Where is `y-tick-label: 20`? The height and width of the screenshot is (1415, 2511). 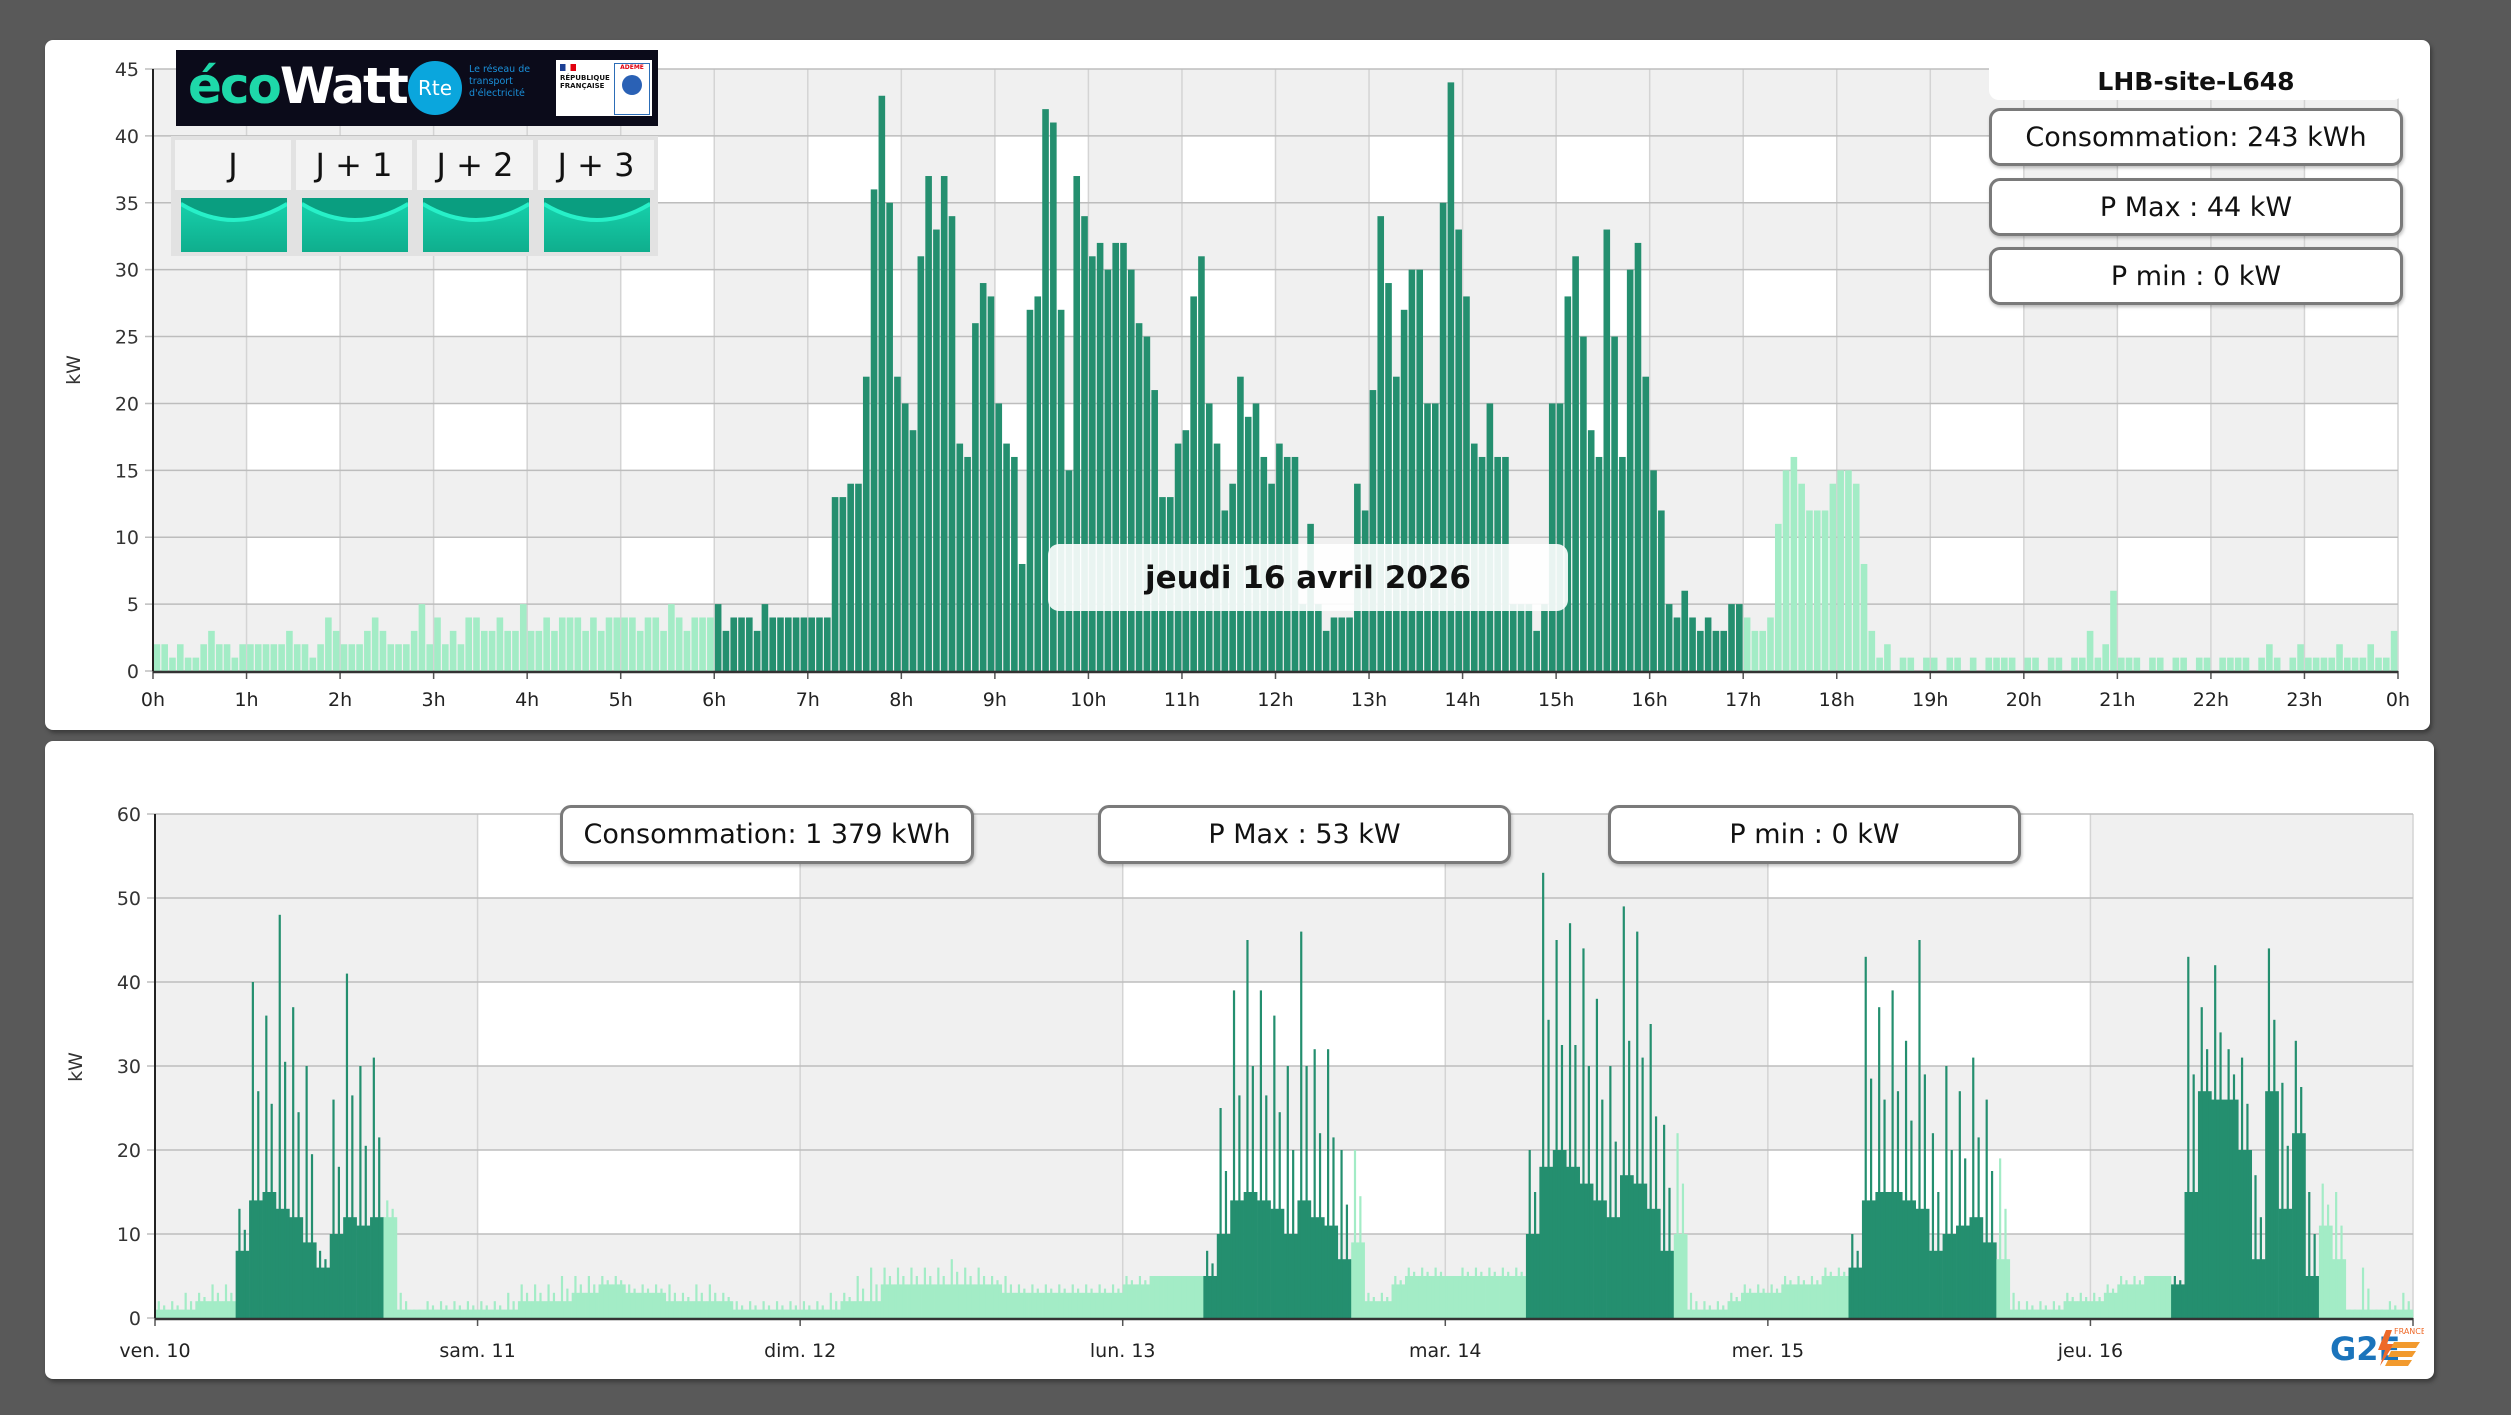 y-tick-label: 20 is located at coordinates (127, 404).